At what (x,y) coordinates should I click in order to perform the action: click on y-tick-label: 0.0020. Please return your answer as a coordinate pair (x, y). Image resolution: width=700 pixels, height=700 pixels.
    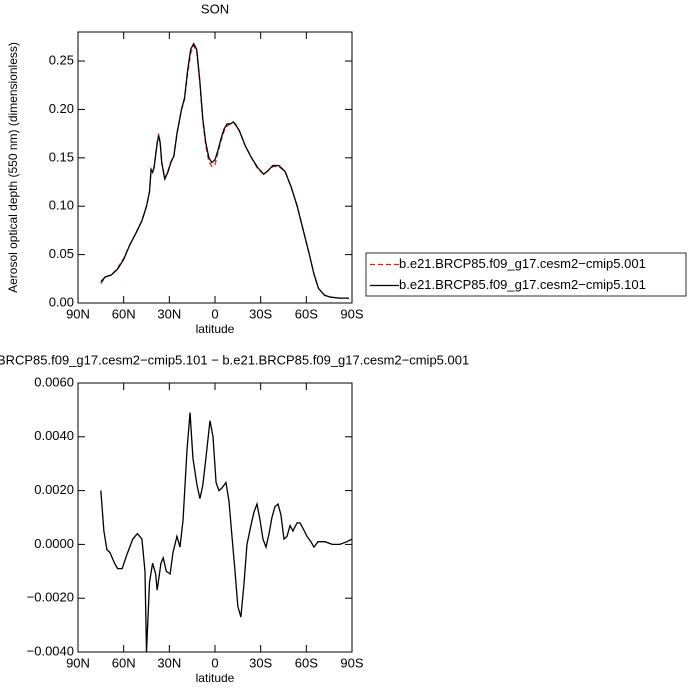
    Looking at the image, I should click on (54, 489).